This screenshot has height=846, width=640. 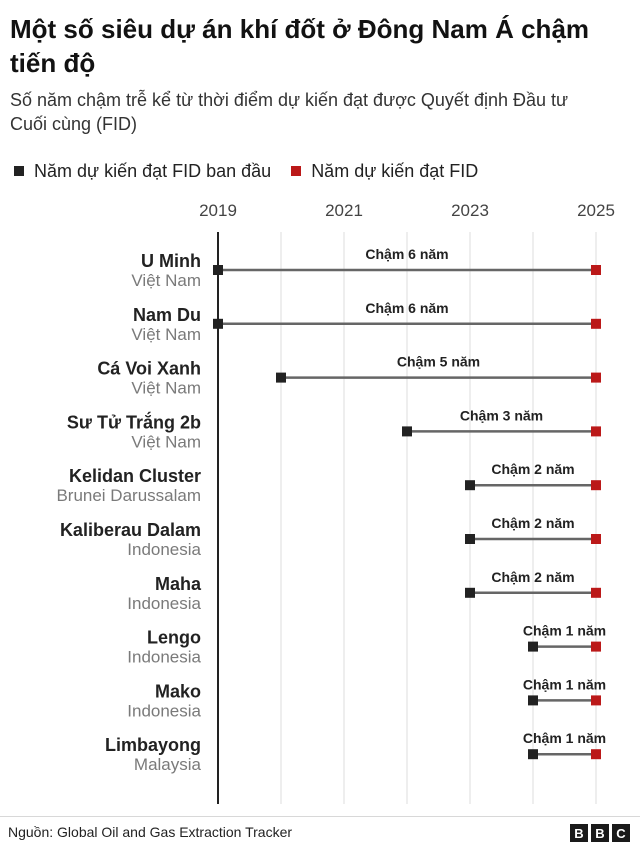 What do you see at coordinates (296, 171) in the screenshot?
I see `legend-swatch-revised` at bounding box center [296, 171].